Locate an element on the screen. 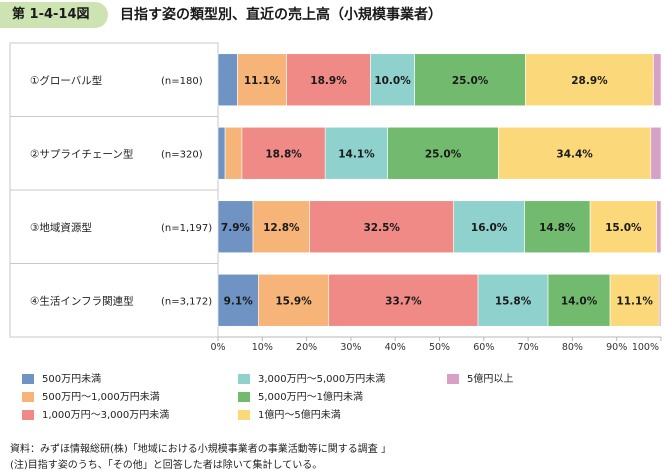  legend-item: 1億円～5億円未満 is located at coordinates (289, 416).